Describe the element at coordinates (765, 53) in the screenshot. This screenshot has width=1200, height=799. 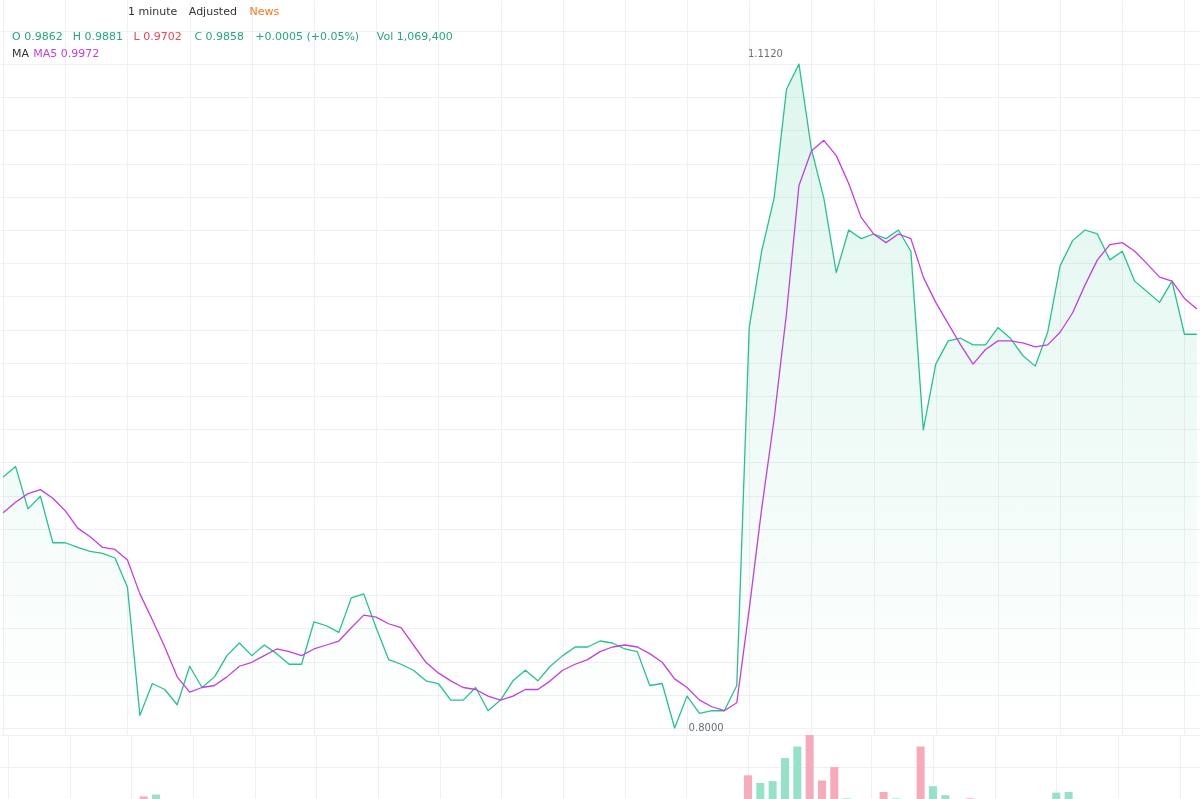
I see `text: 1.1120` at that location.